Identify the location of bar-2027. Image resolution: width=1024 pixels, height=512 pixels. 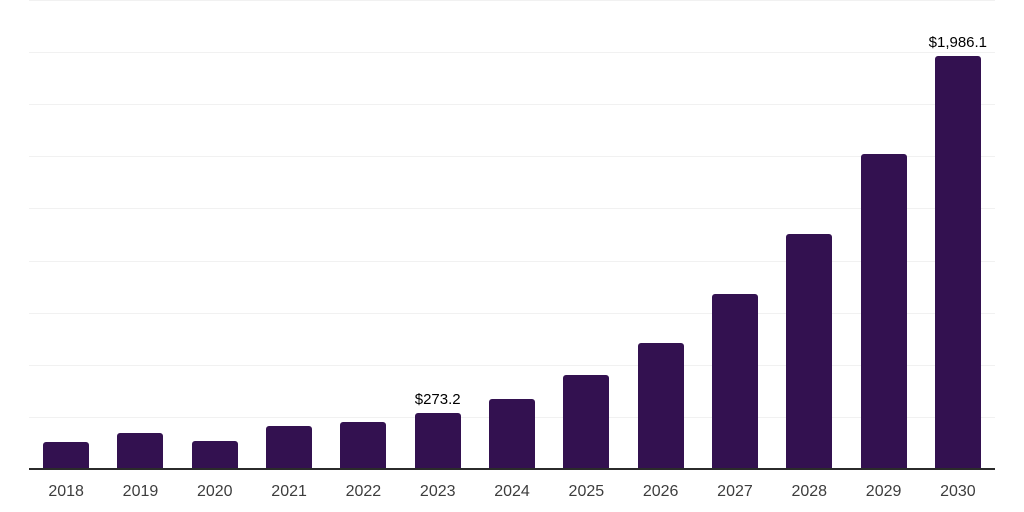
(734, 381).